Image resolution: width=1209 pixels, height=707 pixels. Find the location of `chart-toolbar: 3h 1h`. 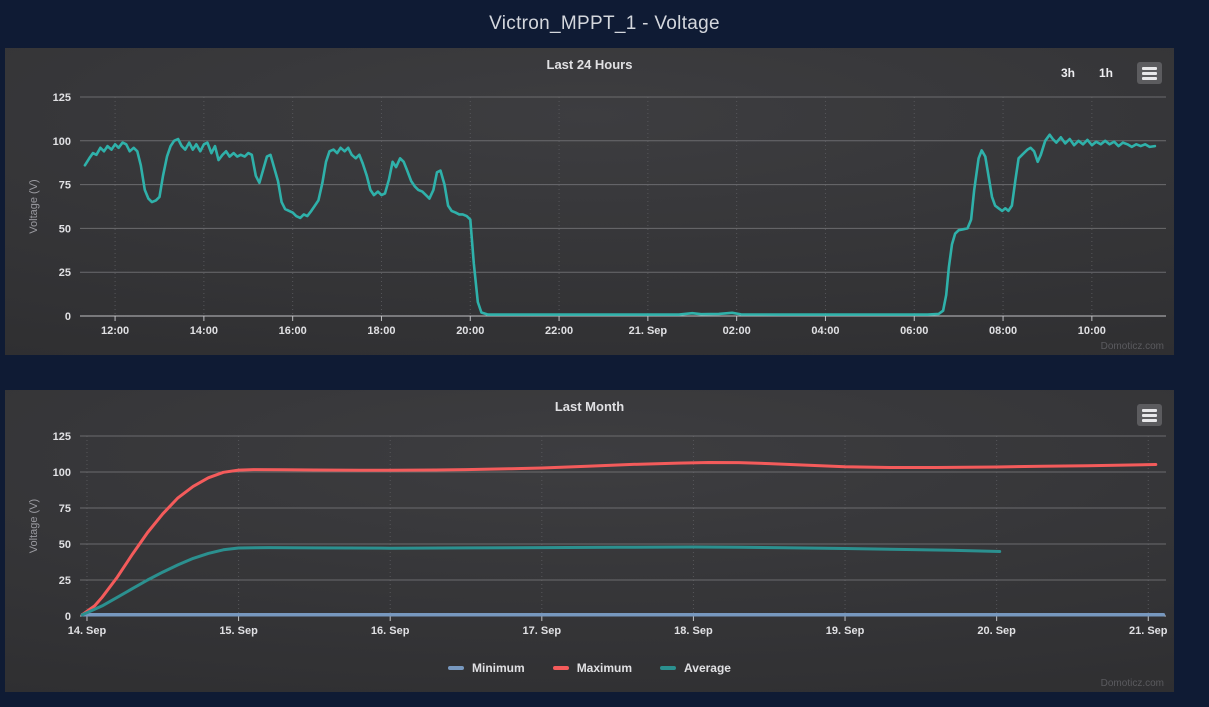

chart-toolbar: 3h 1h is located at coordinates (1111, 73).